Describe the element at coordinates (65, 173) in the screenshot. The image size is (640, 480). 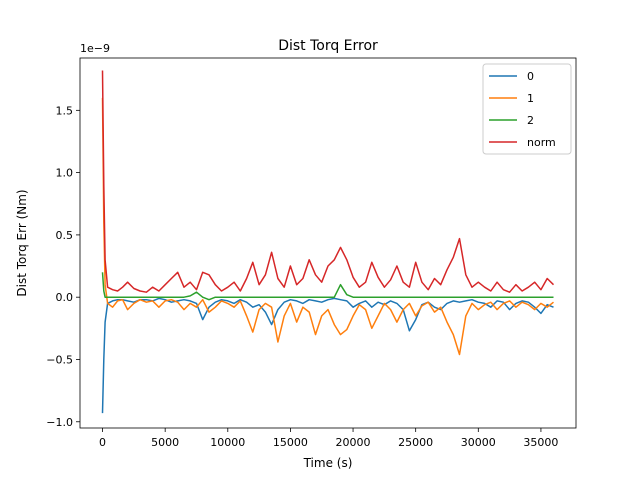
I see `y-tick-label: 1.0` at that location.